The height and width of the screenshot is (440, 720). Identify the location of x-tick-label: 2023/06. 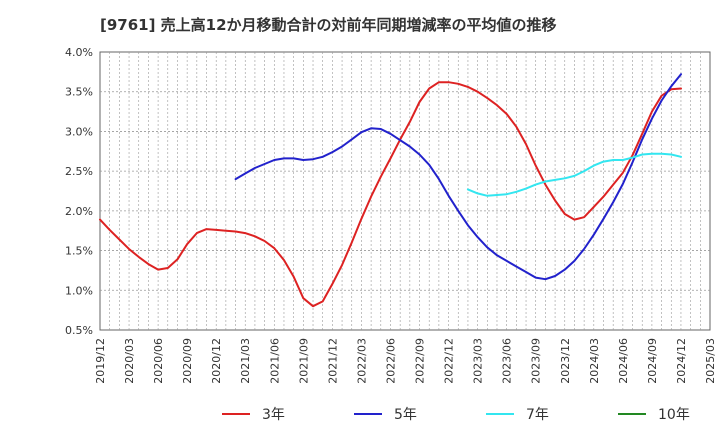
(507, 361).